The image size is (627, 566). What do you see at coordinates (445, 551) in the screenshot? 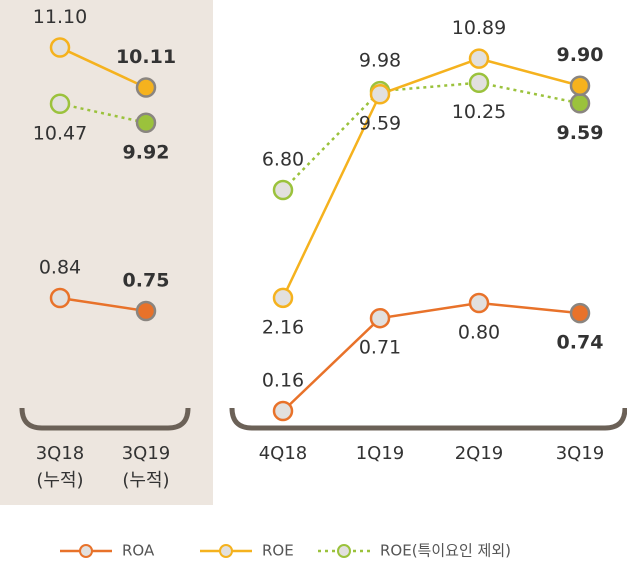
I see `legend-label: ROE(특이요인 제외)` at bounding box center [445, 551].